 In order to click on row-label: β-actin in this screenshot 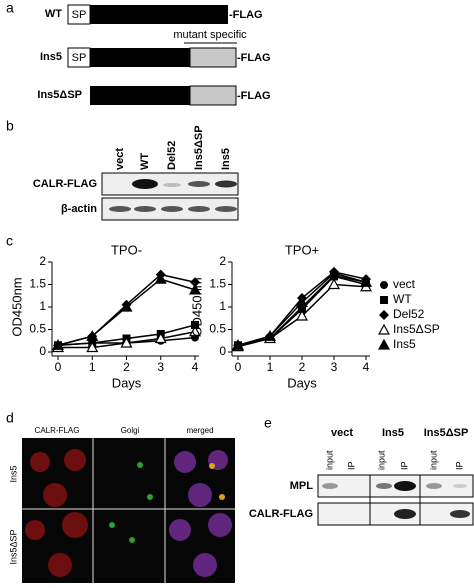, I will do `click(79, 209)`.